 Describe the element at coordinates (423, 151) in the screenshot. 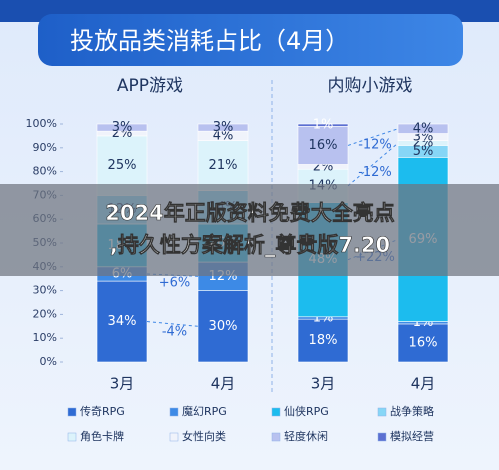

I see `data-label: 5%` at that location.